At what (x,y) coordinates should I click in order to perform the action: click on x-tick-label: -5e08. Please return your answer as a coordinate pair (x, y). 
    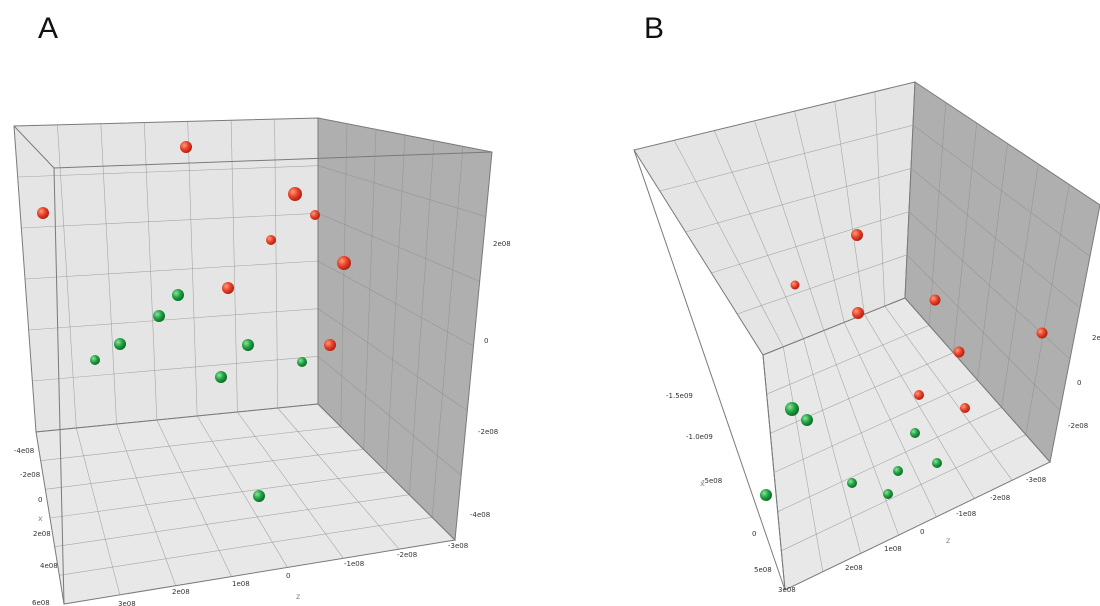
    Looking at the image, I should click on (712, 481).